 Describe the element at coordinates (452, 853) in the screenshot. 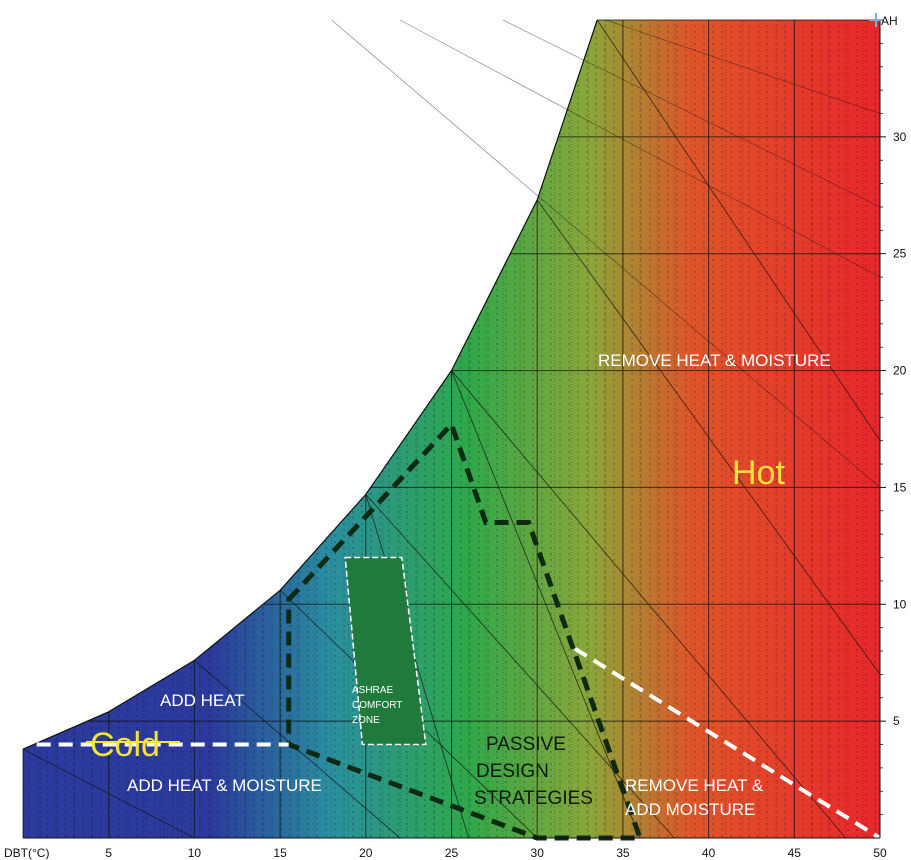

I see `x-tick-label: 25` at that location.